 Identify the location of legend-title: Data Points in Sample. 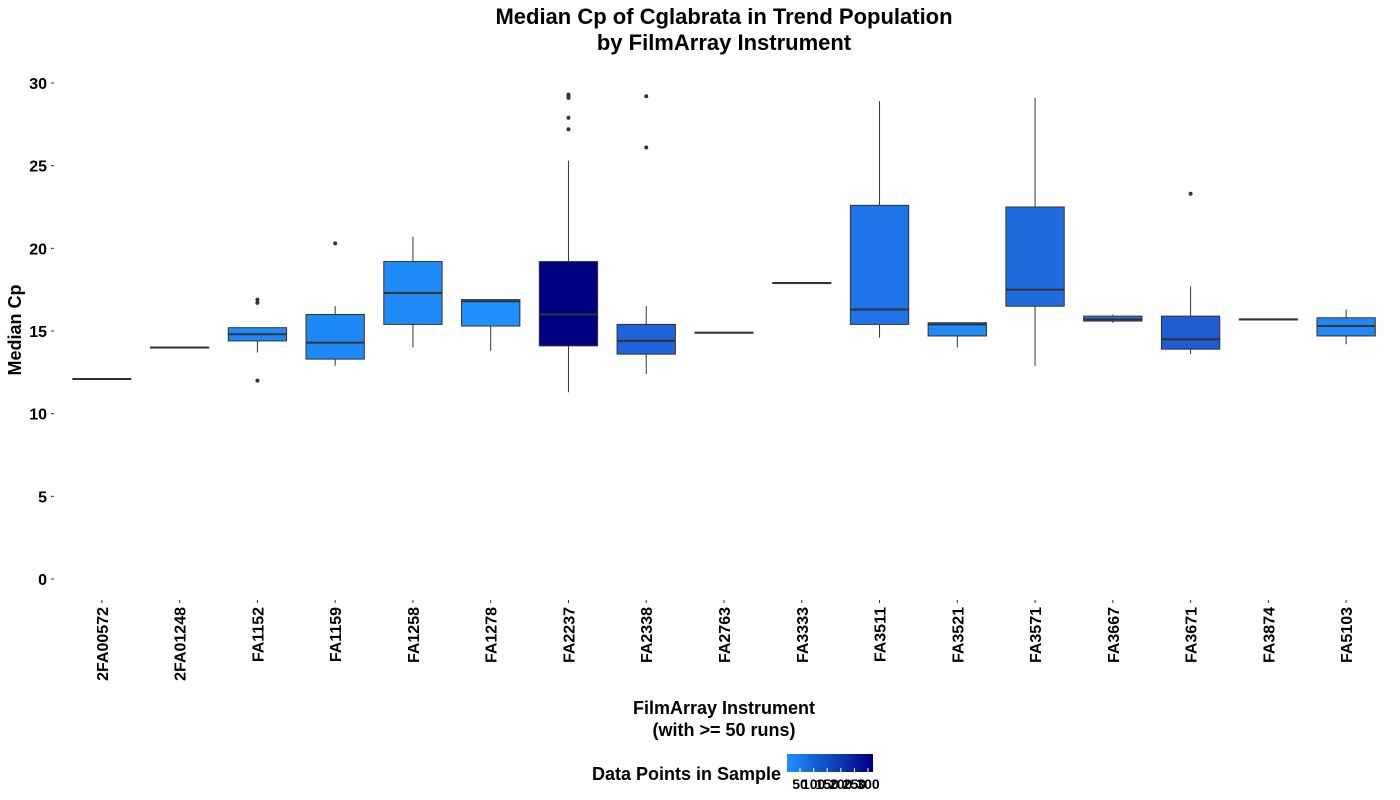
(686, 774).